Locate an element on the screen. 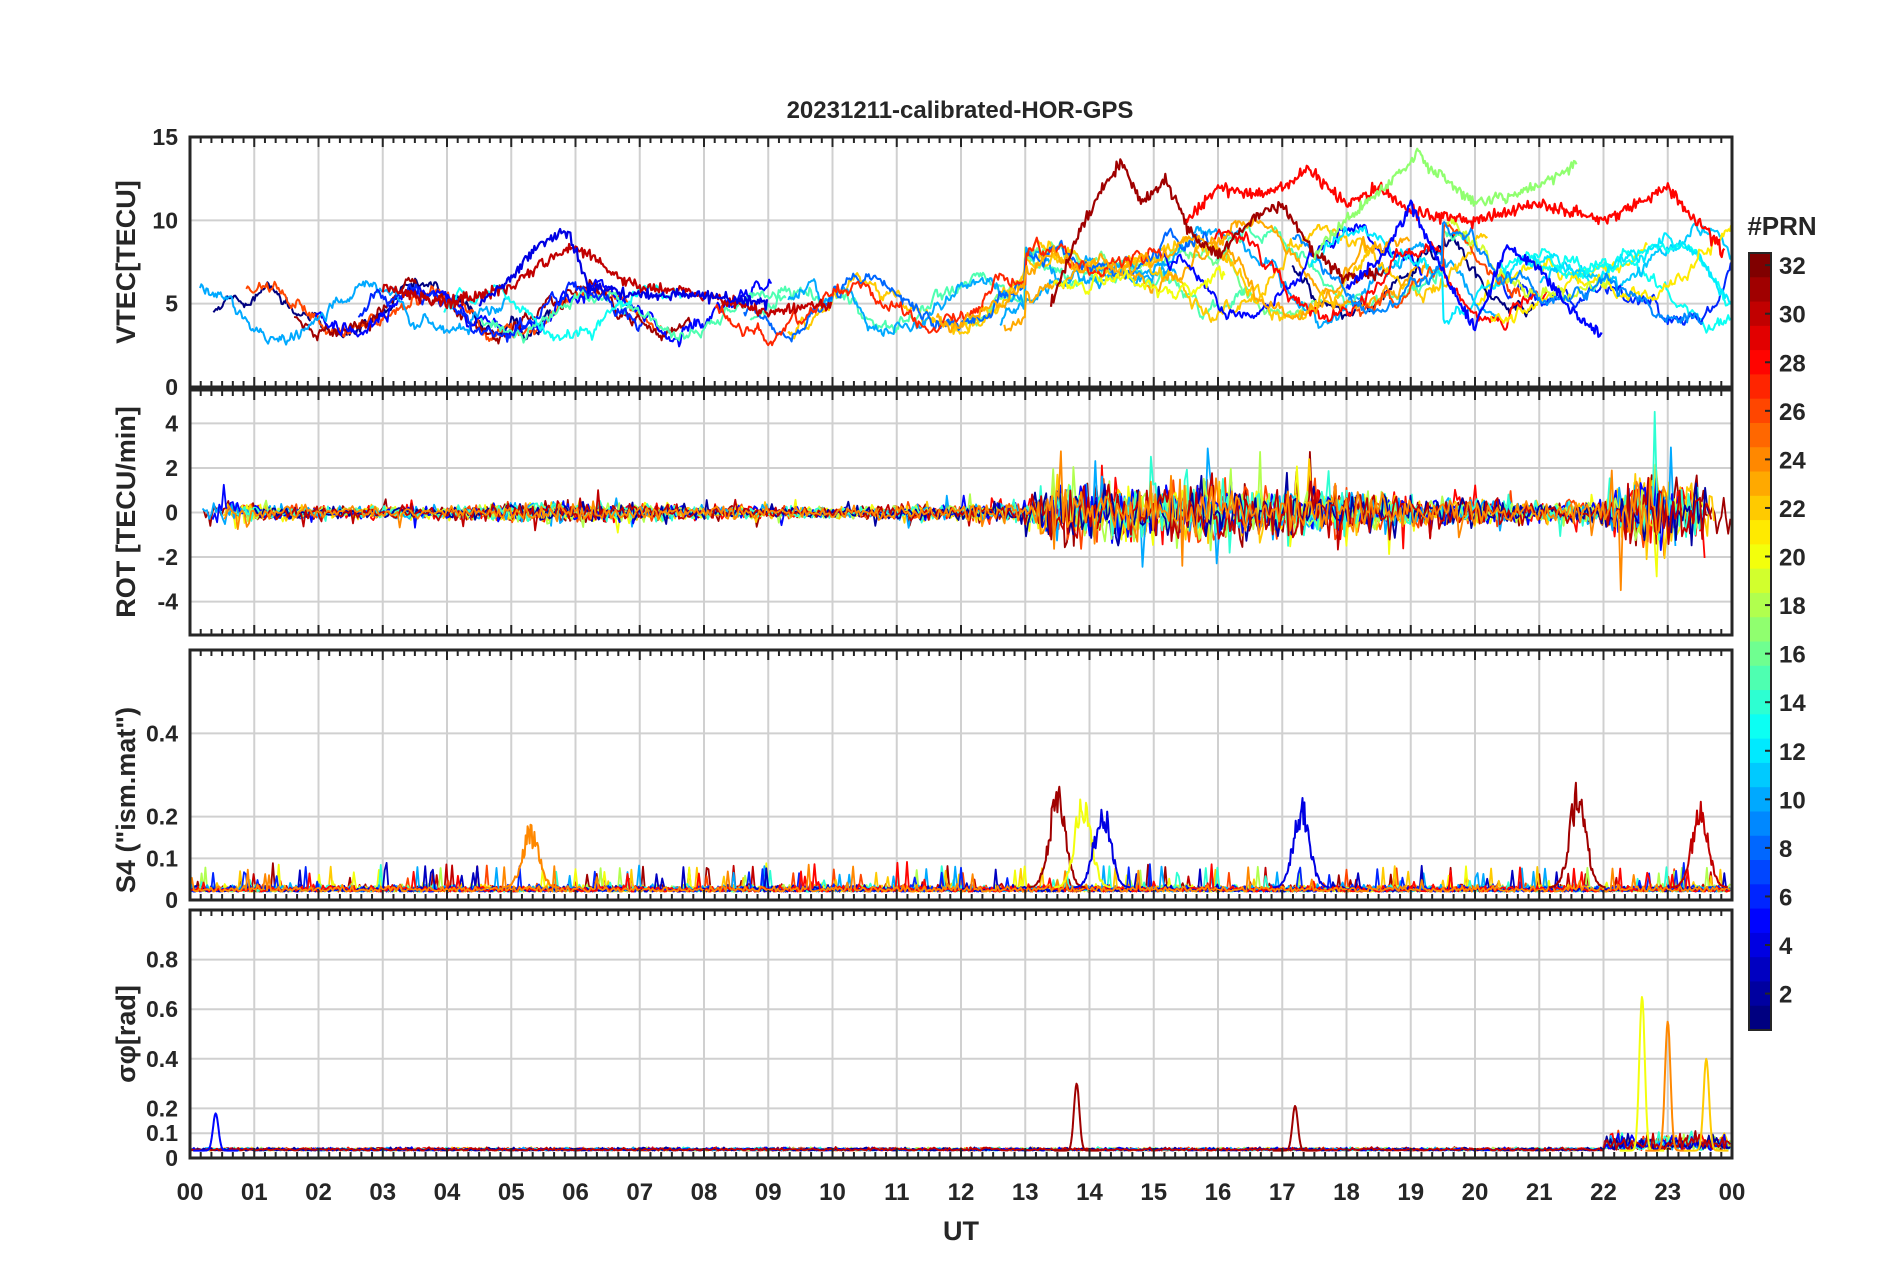  x-tick-label: 08 is located at coordinates (704, 1192).